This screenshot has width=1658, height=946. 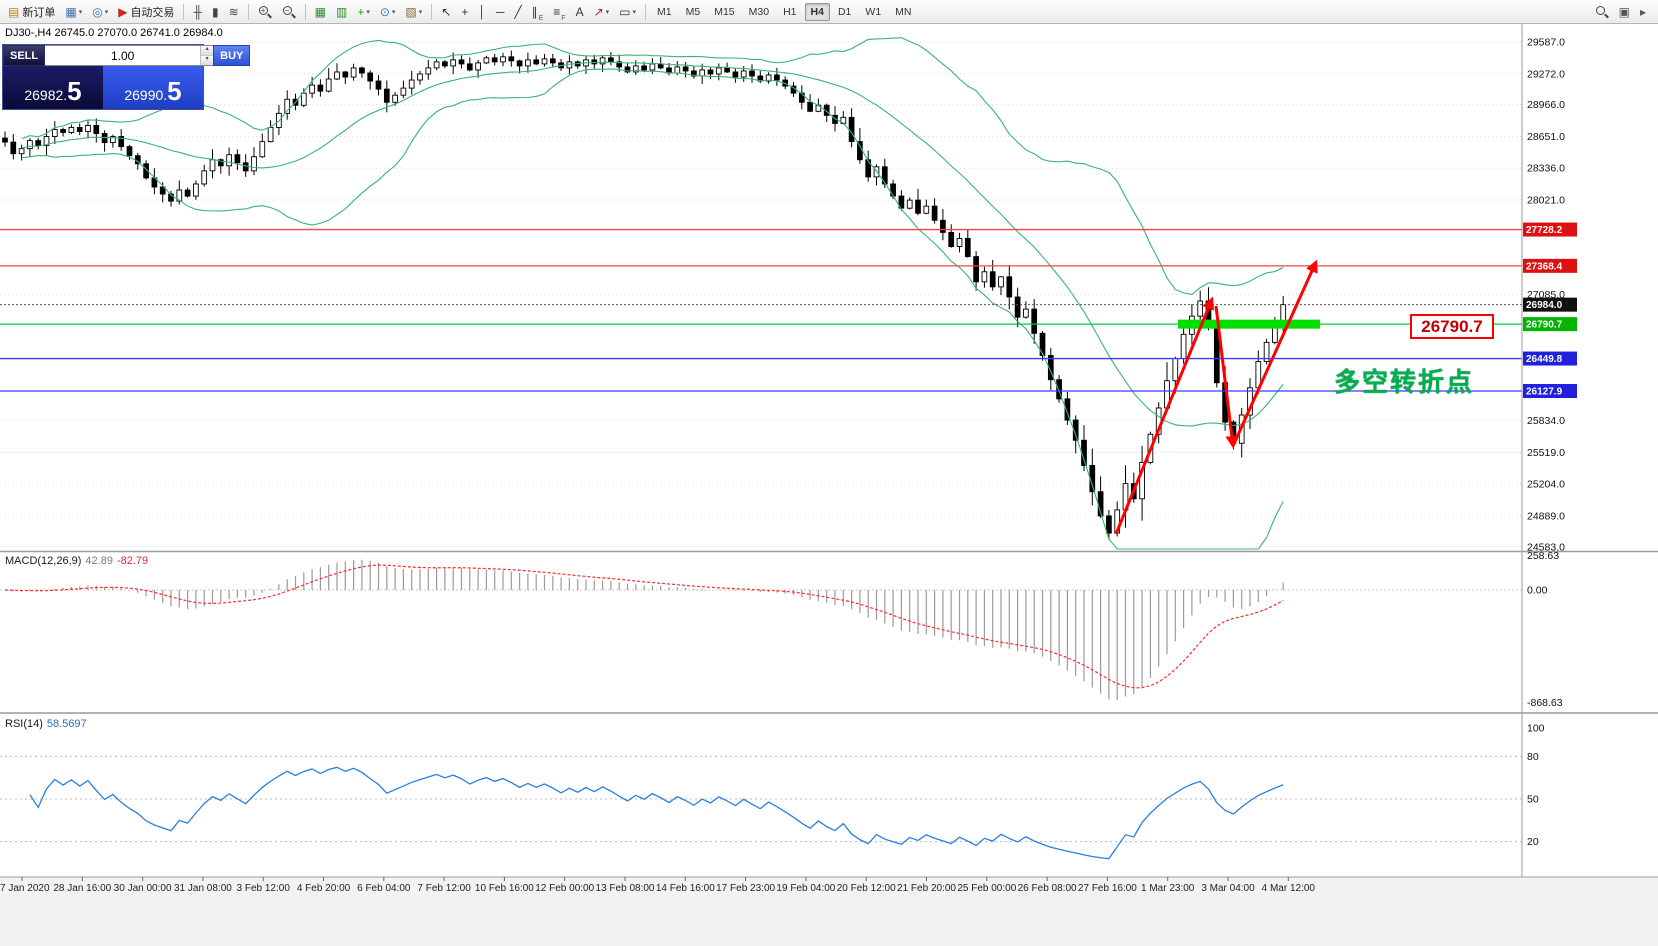 I want to click on rsi-axis: 100 80 50 20, so click(x=1536, y=786).